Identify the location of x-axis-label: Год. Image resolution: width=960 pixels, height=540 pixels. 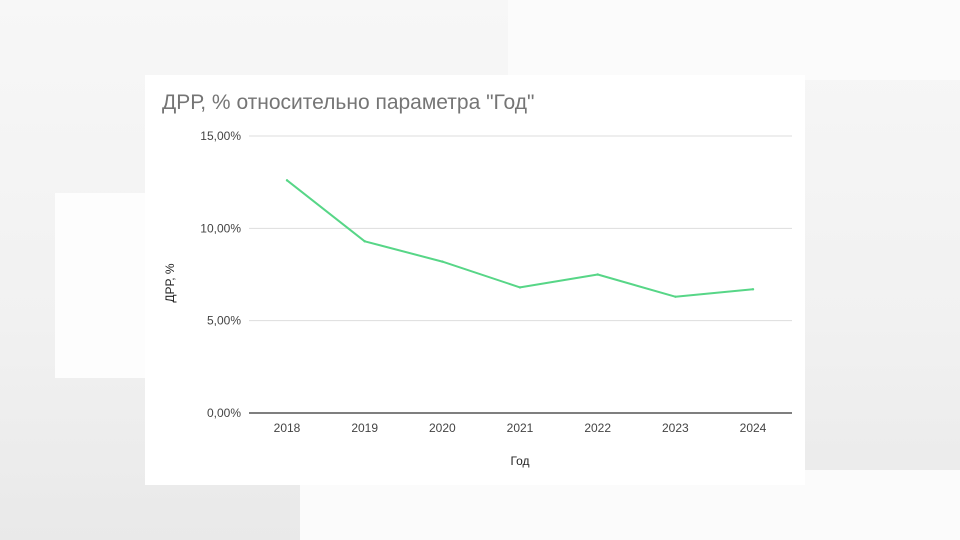
(519, 461).